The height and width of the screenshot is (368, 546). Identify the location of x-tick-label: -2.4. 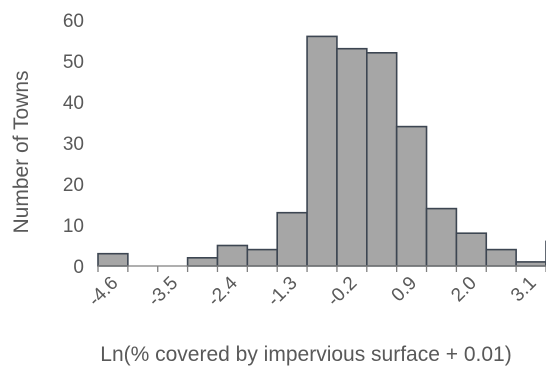
(223, 291).